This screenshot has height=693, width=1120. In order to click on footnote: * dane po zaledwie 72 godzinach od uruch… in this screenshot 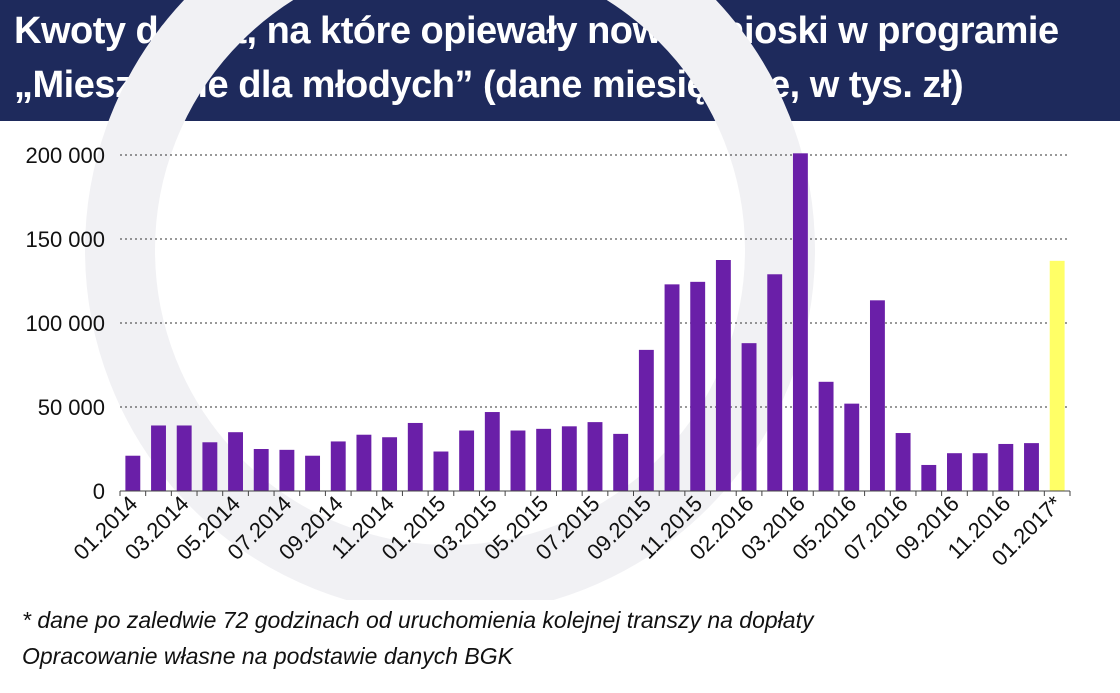, I will do `click(418, 620)`.